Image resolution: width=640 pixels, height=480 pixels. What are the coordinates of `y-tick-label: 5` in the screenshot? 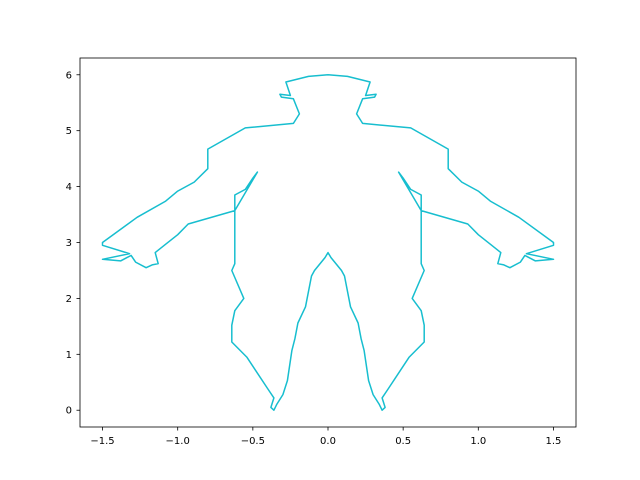 It's located at (69, 131).